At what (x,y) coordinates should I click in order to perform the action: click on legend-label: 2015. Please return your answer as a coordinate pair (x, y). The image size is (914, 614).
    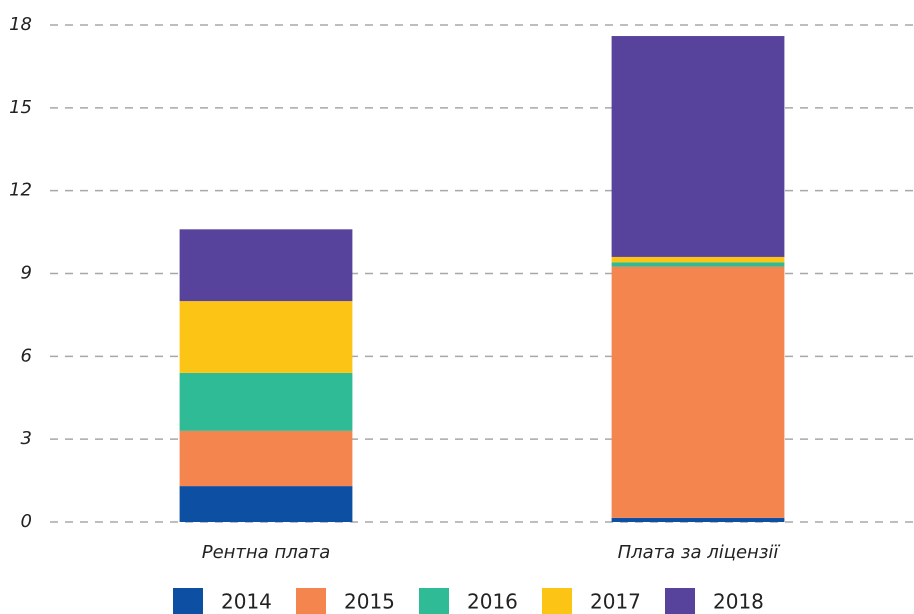
    Looking at the image, I should click on (369, 602).